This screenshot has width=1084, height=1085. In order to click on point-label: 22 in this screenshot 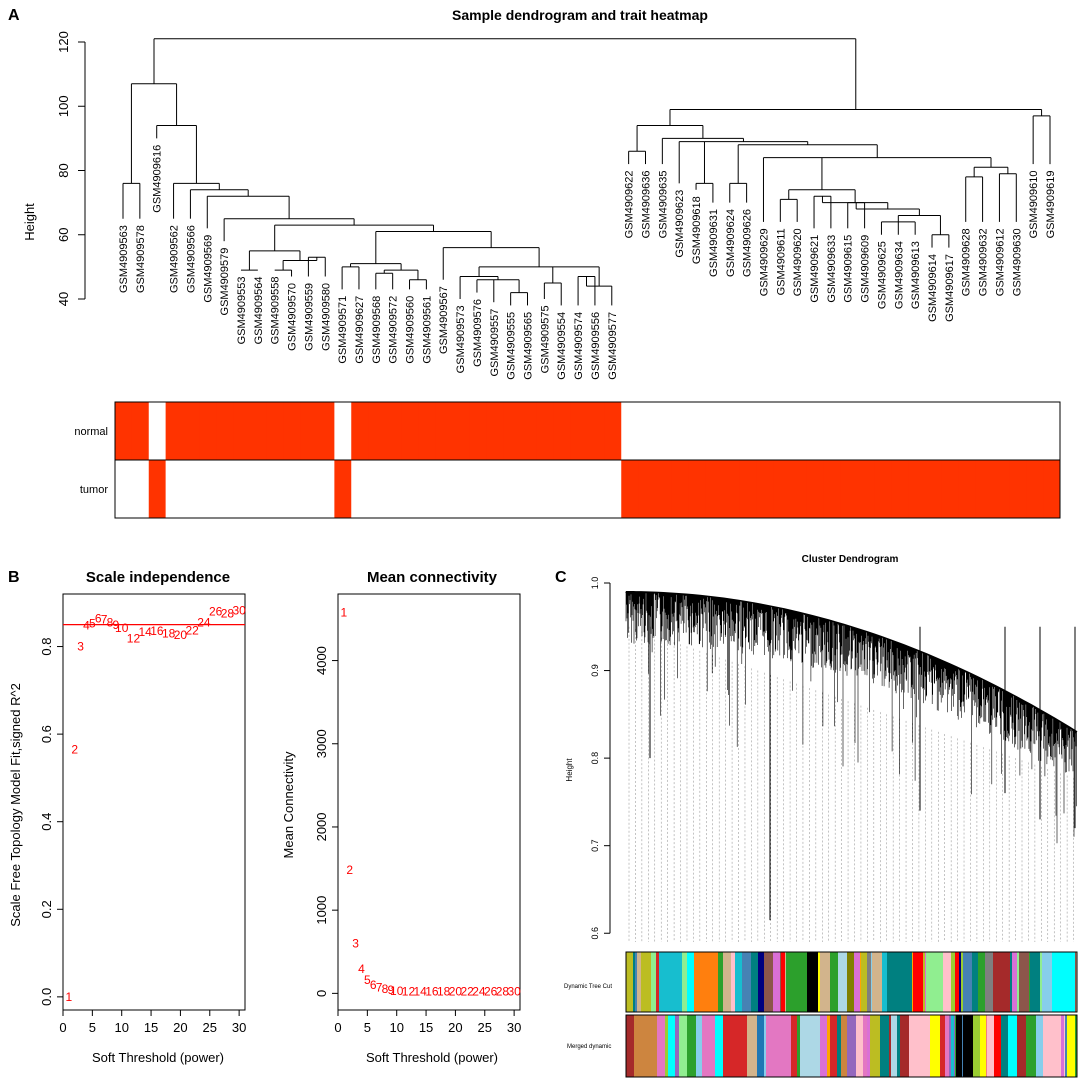, I will do `click(467, 992)`.